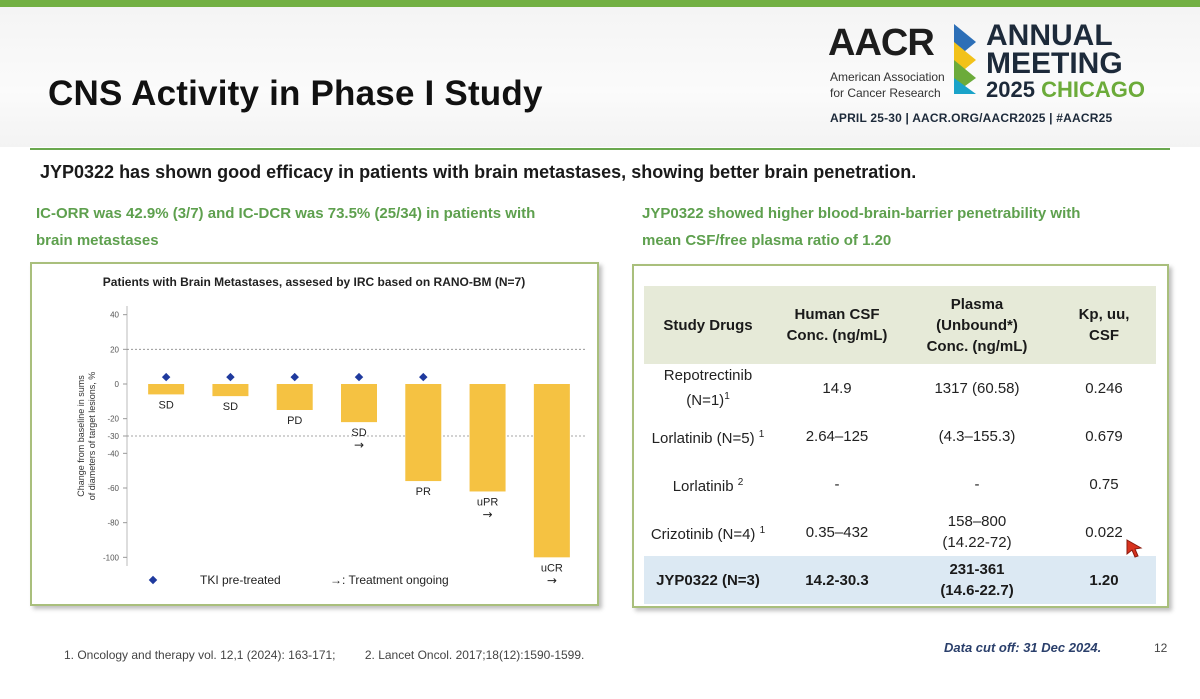 The image size is (1200, 699). What do you see at coordinates (703, 486) in the screenshot?
I see `drug-name: Lorlatinib` at bounding box center [703, 486].